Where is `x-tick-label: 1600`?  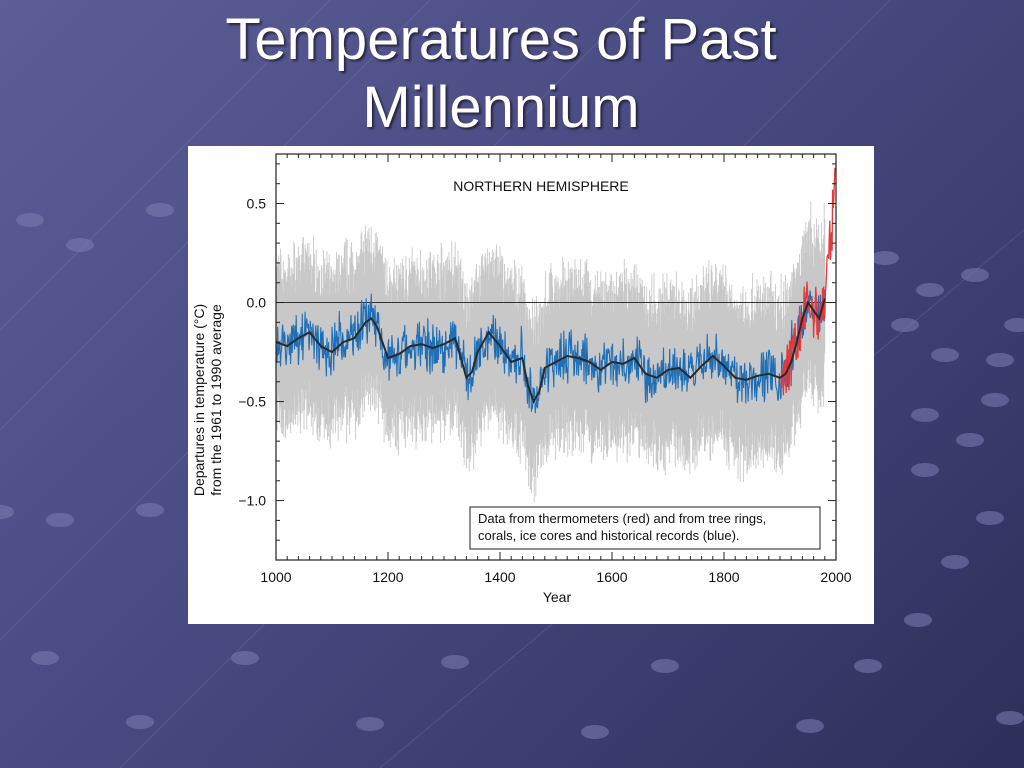 x-tick-label: 1600 is located at coordinates (611, 577).